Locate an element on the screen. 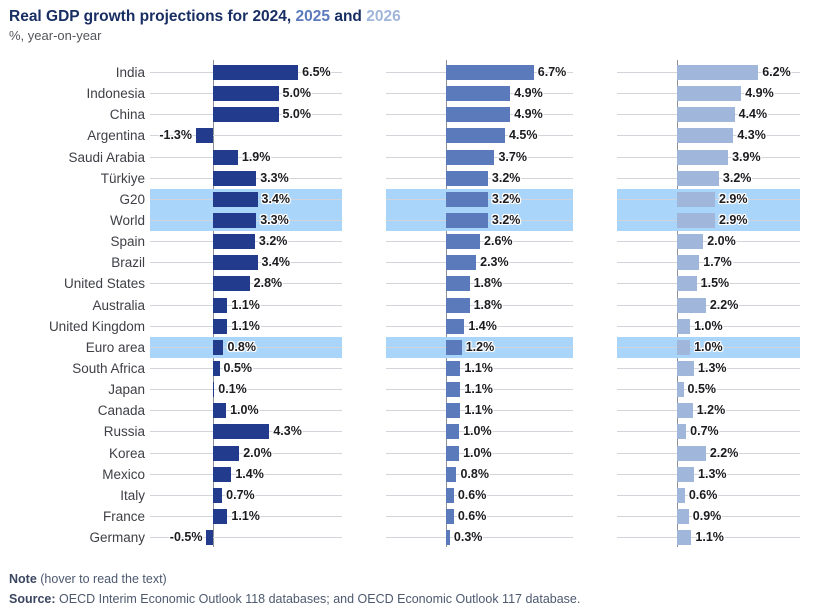  panel-2025: 1.2% is located at coordinates (479, 347).